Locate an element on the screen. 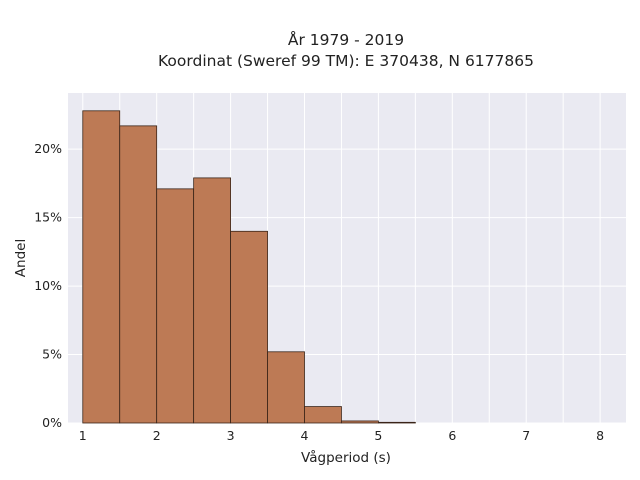 The image size is (640, 480). y-tick-label: 5% is located at coordinates (52, 354).